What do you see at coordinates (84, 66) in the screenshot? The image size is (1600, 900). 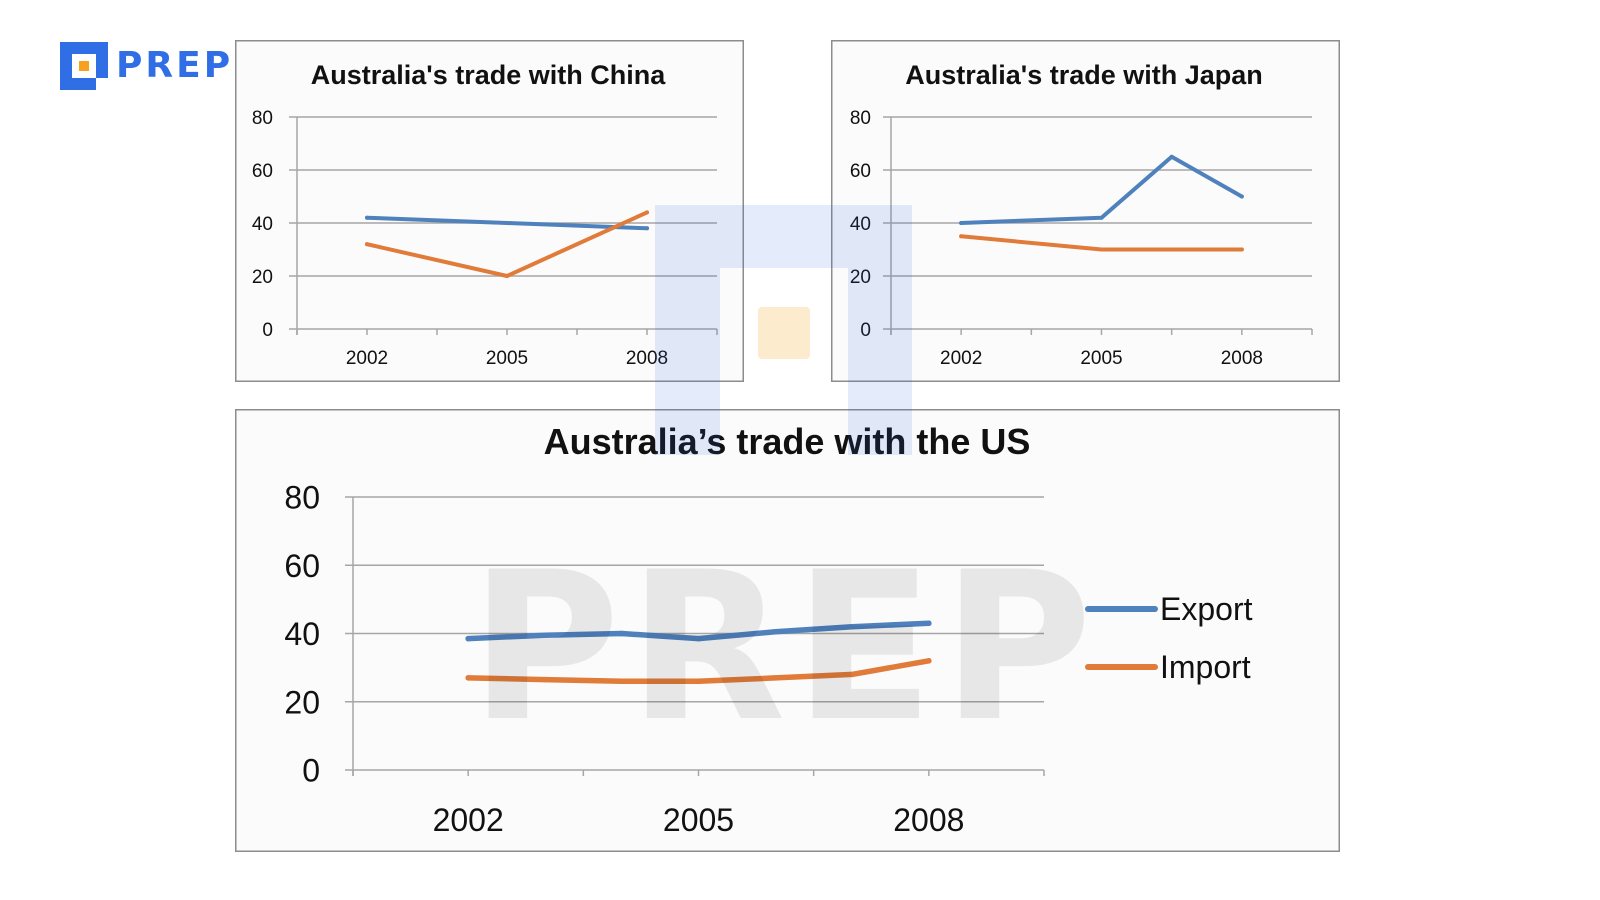 I see `prep-logo-icon` at bounding box center [84, 66].